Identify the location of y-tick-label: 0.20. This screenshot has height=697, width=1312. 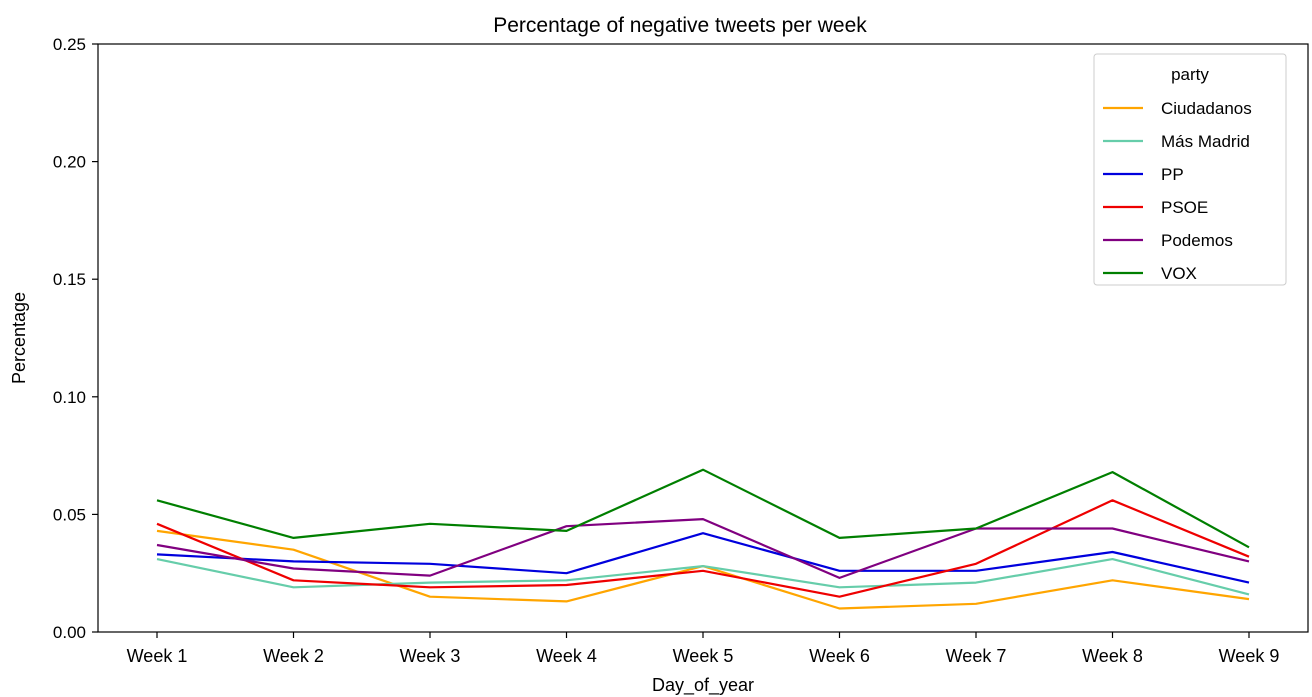
(69, 162).